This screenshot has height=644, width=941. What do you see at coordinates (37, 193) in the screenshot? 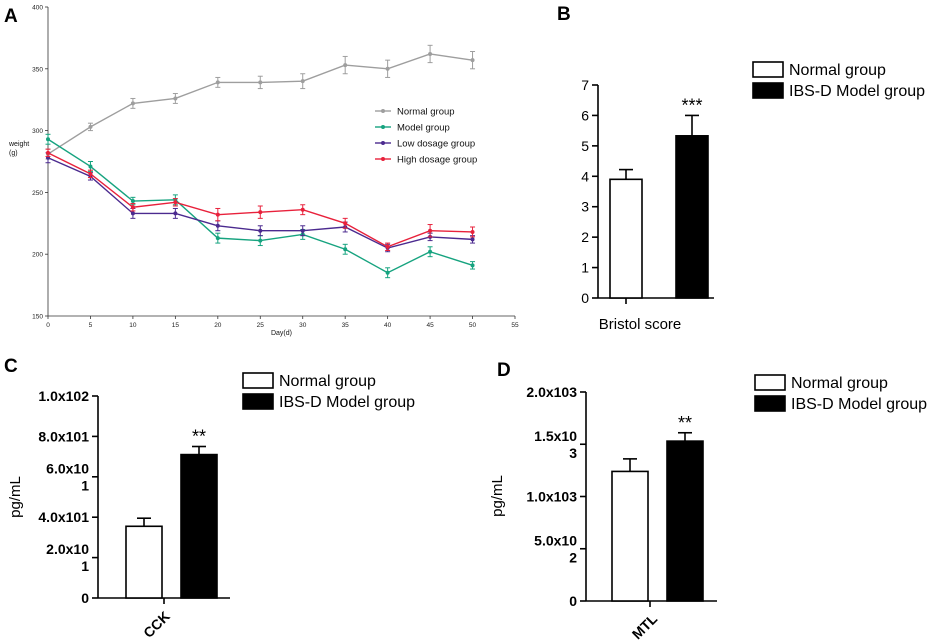
I see `y-tick-label: 250` at bounding box center [37, 193].